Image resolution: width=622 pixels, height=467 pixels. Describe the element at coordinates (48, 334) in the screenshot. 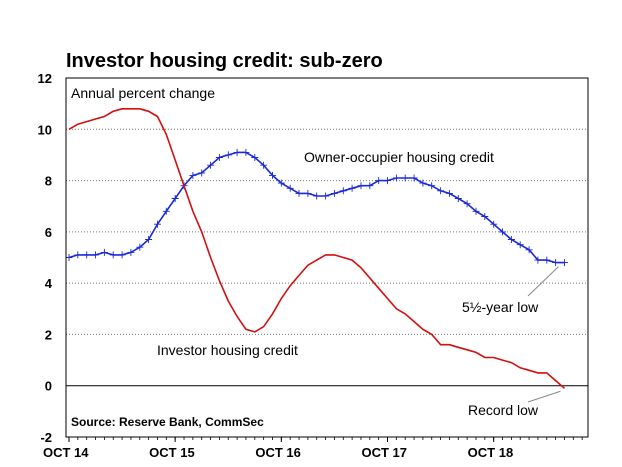

I see `y-tick-label: 2` at that location.